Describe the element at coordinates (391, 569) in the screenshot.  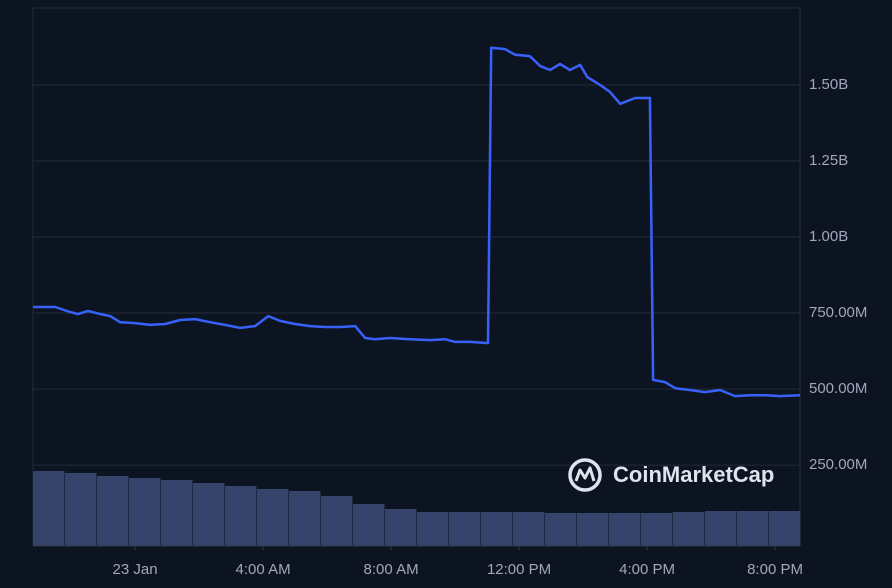
I see `x-tick-label: 8:00 AM` at that location.